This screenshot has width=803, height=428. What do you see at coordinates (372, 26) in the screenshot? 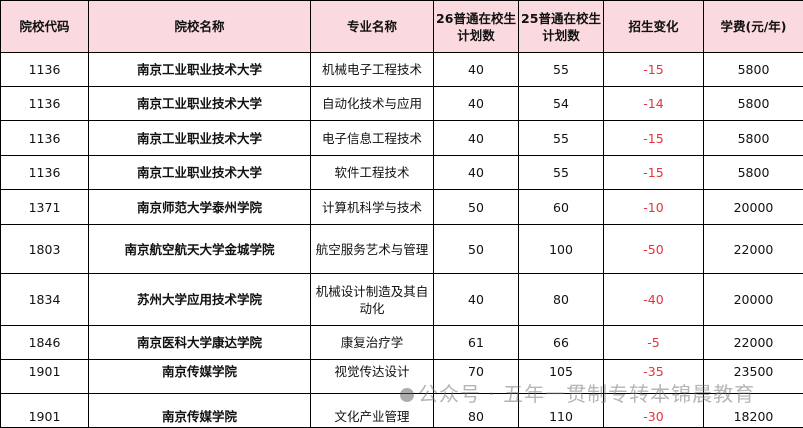
I see `header-major: 专业名称` at bounding box center [372, 26].